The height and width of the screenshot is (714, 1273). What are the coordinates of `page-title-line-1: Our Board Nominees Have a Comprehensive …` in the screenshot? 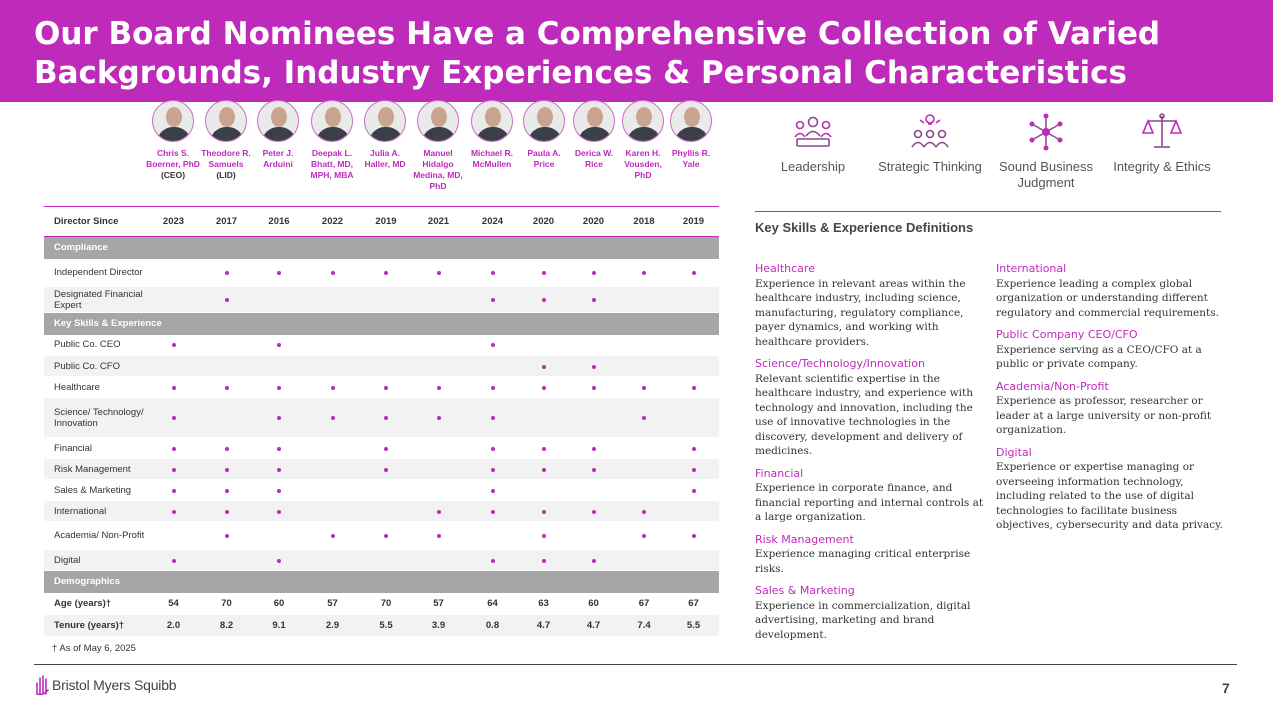 It's located at (597, 34).